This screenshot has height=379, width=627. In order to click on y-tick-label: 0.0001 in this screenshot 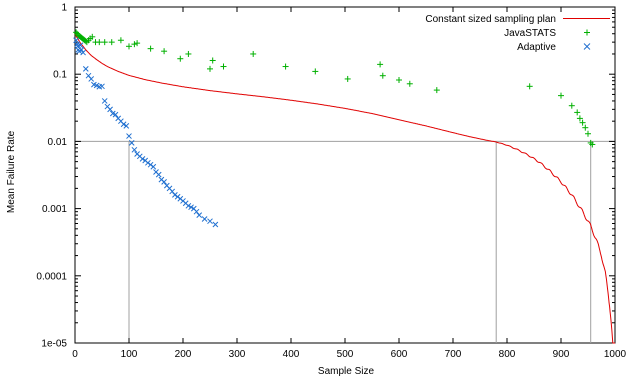, I will do `click(51, 276)`.